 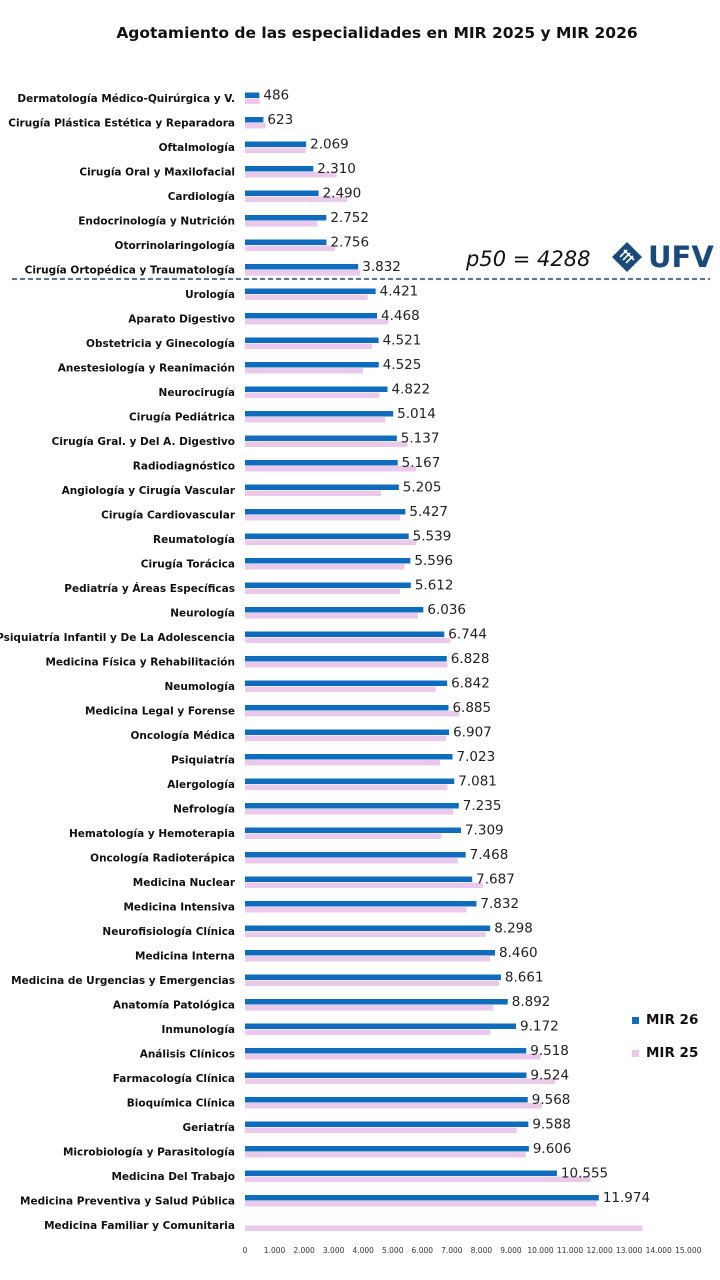 What do you see at coordinates (329, 145) in the screenshot?
I see `value-label-mir26: 2.069` at bounding box center [329, 145].